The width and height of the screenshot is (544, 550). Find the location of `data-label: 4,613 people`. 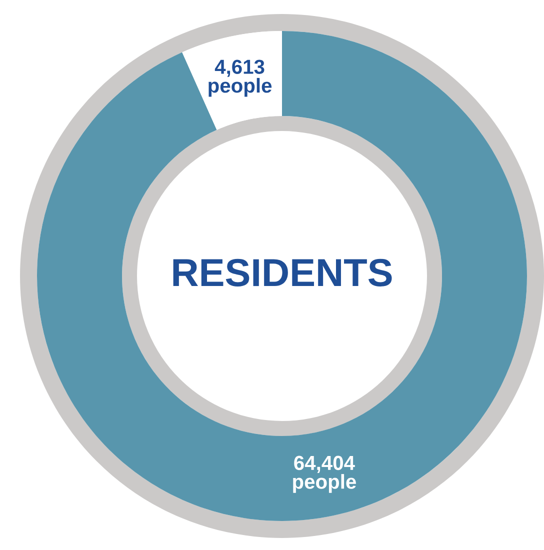

data-label: 4,613 people is located at coordinates (240, 78).